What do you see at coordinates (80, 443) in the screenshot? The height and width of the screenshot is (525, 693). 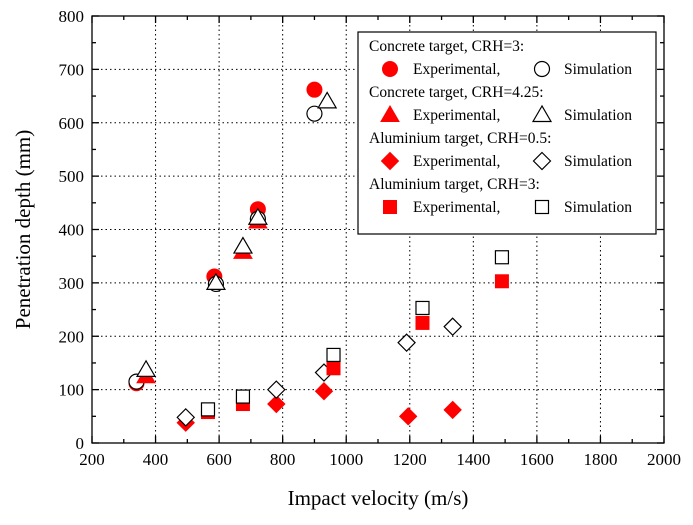 I see `y-tick-label: 0` at bounding box center [80, 443].